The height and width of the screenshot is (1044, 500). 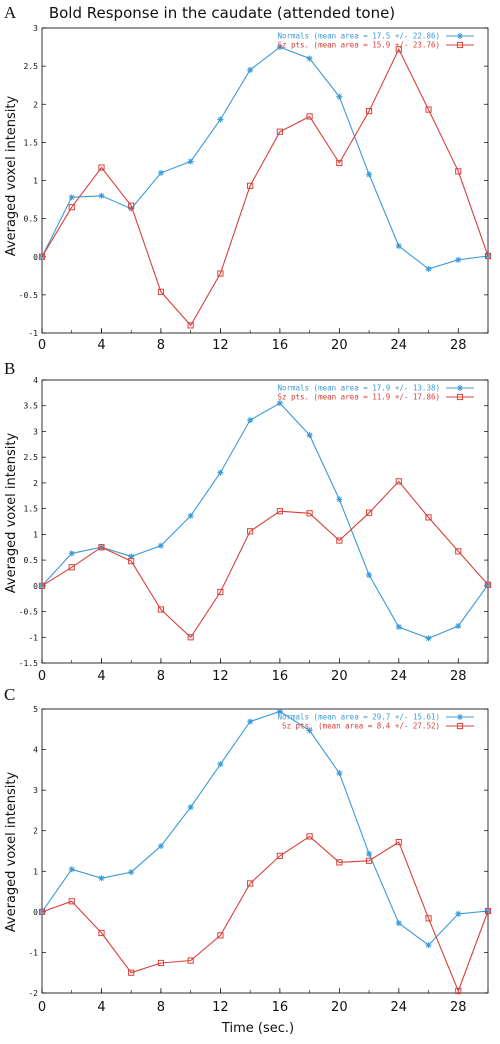 What do you see at coordinates (257, 1028) in the screenshot?
I see `x-axis-label: Time (sec.)` at bounding box center [257, 1028].